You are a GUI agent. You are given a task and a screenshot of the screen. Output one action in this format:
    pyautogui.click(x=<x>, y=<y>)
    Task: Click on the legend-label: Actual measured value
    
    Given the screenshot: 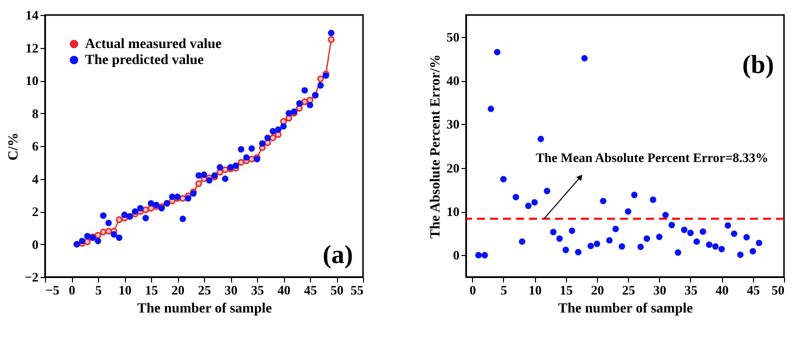 What is the action you would take?
    pyautogui.click(x=153, y=44)
    